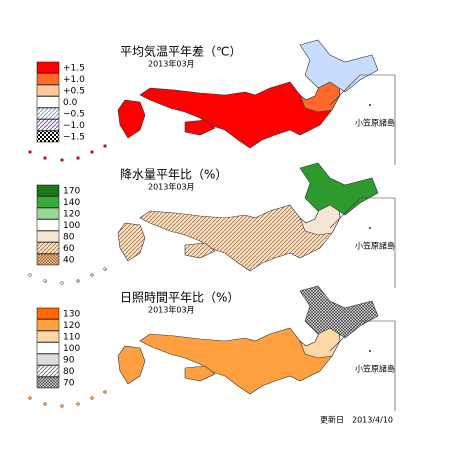  What do you see at coordinates (71, 192) in the screenshot?
I see `legend-label: 170` at bounding box center [71, 192].